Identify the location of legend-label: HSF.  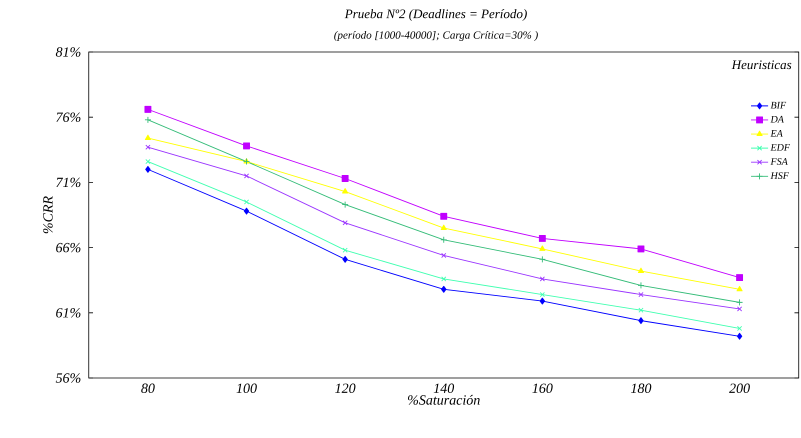
(779, 175).